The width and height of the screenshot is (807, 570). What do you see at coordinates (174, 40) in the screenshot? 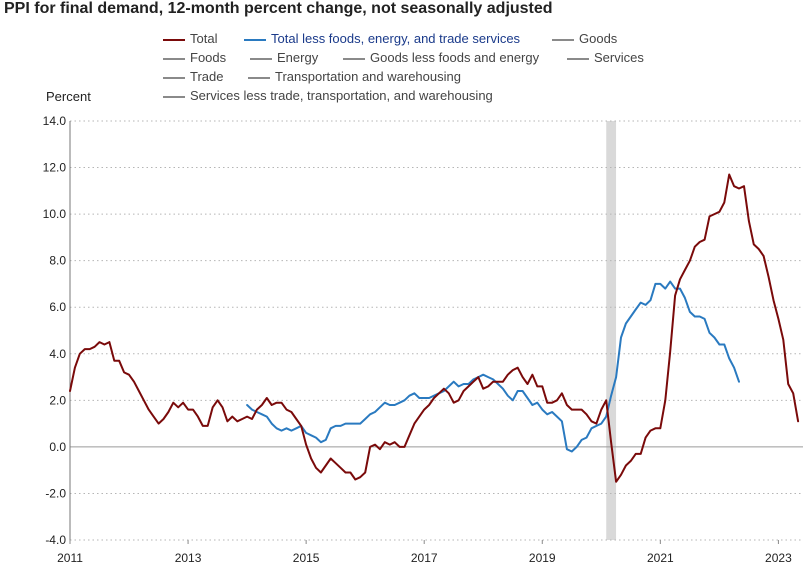
I see `legend-swatch-total` at bounding box center [174, 40].